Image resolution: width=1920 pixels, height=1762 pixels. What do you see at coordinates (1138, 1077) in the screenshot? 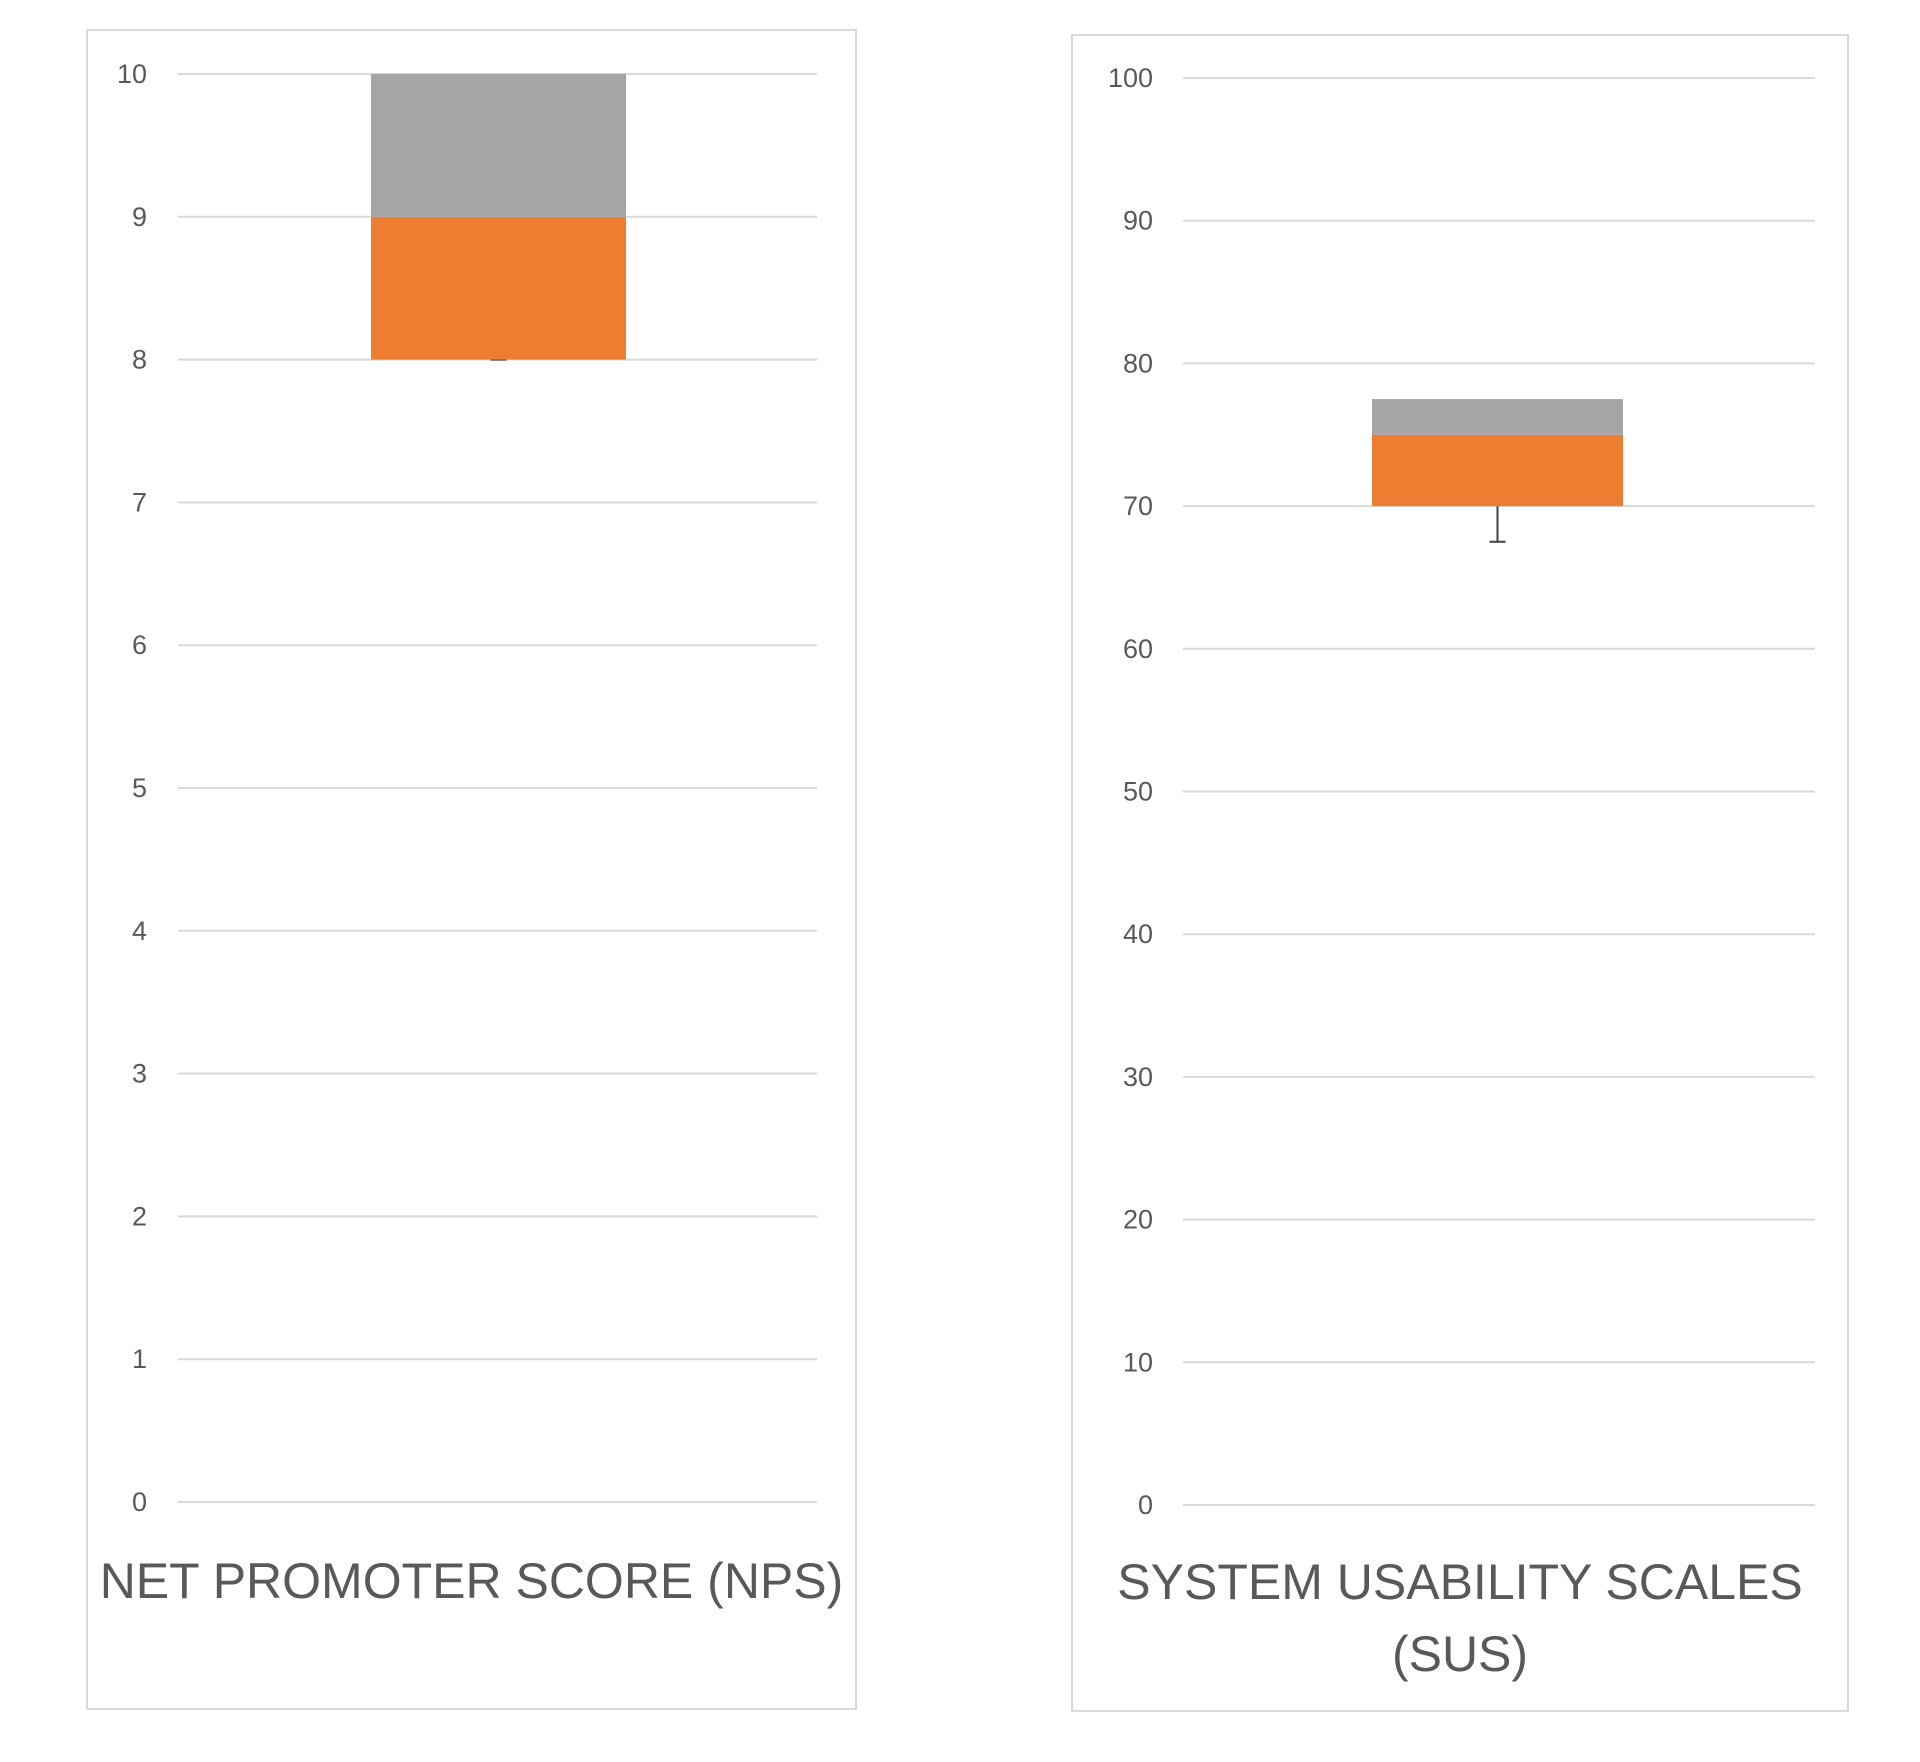
I see `sus-y-tick-label: 30` at bounding box center [1138, 1077].